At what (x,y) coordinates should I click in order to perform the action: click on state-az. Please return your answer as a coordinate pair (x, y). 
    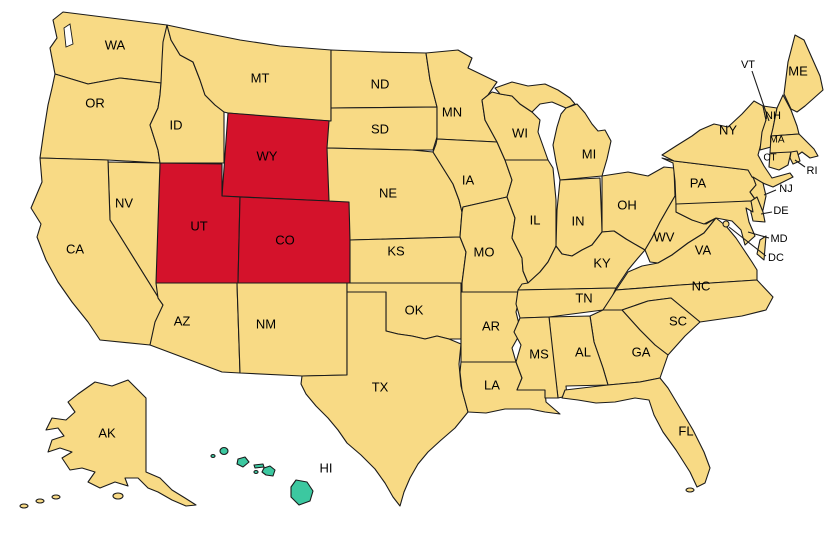
    Looking at the image, I should click on (195, 328).